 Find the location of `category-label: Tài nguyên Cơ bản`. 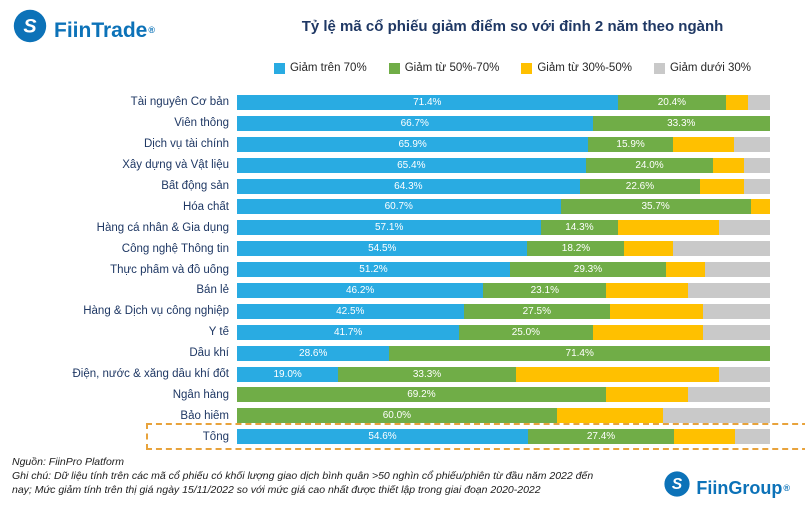

category-label: Tài nguyên Cơ bản is located at coordinates (179, 102).